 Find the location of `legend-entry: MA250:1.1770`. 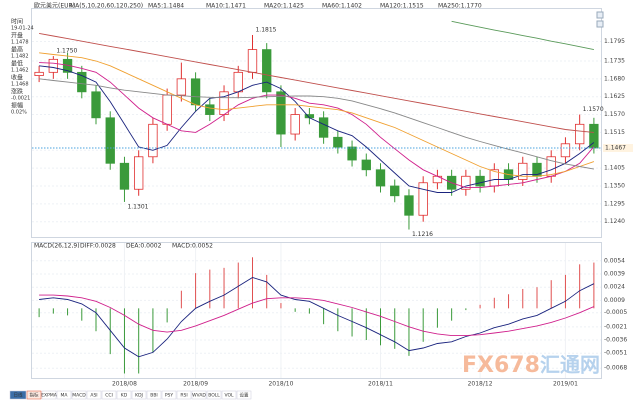

legend-entry: MA250:1.1770 is located at coordinates (460, 6).